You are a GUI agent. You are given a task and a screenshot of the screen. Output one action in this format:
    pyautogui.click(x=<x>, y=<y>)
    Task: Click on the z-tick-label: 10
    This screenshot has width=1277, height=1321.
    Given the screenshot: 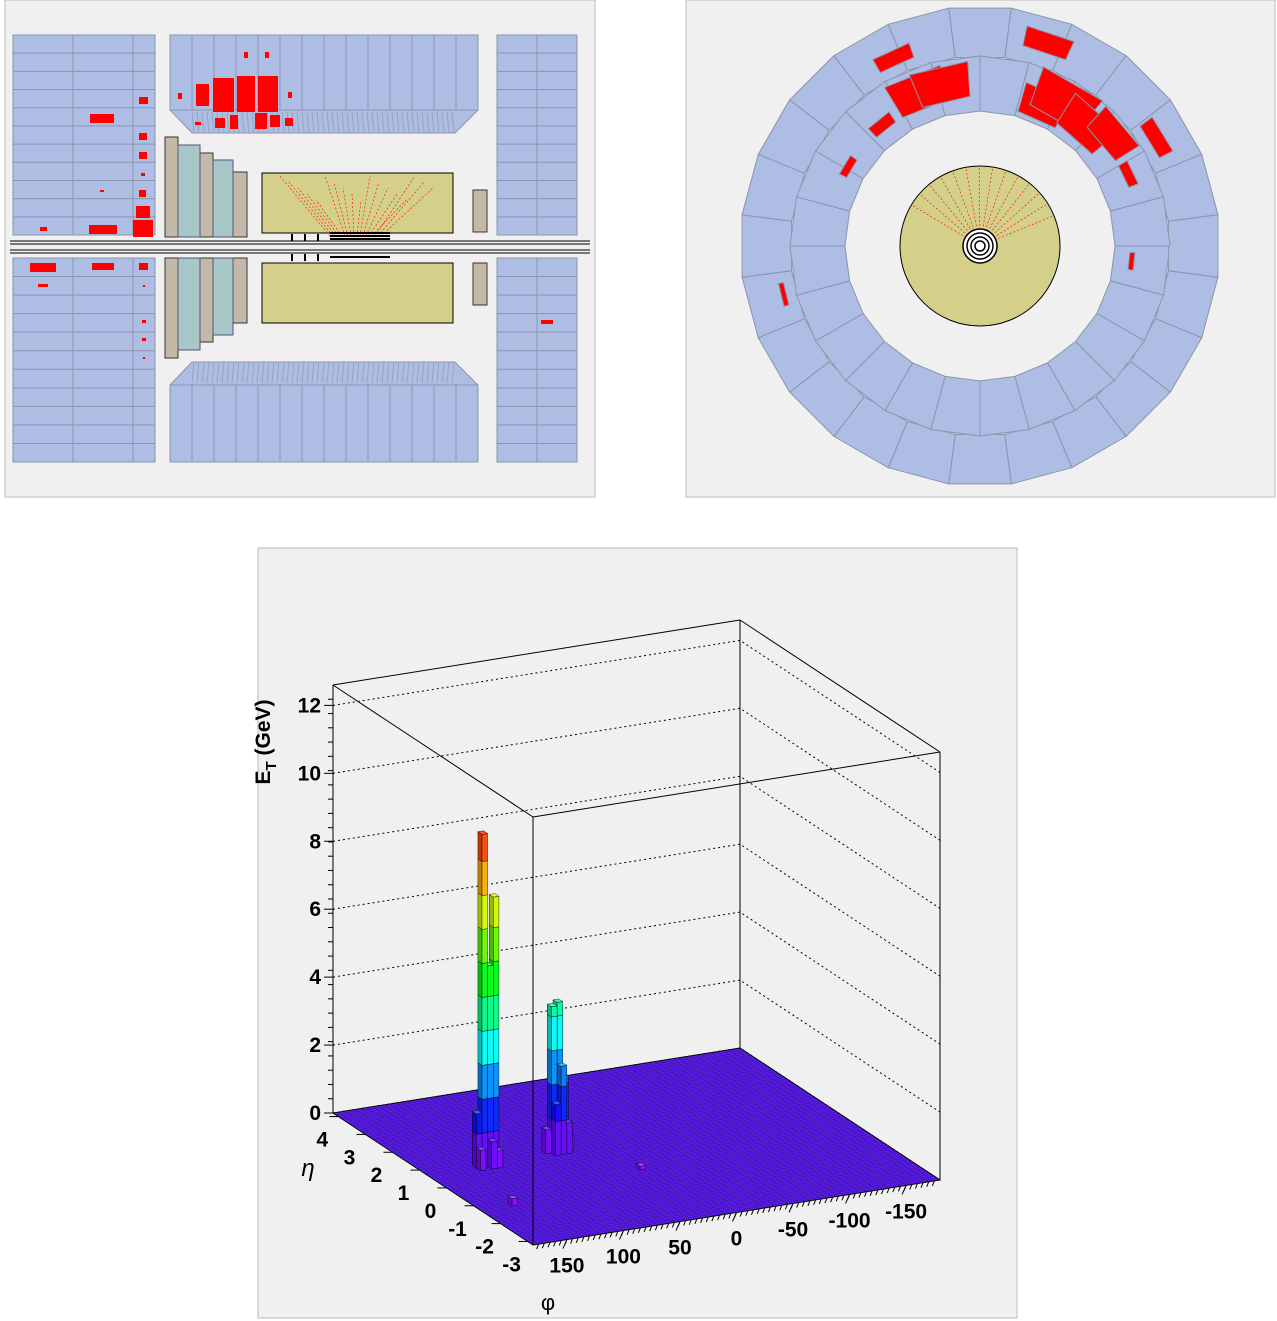 What is the action you would take?
    pyautogui.click(x=309, y=773)
    